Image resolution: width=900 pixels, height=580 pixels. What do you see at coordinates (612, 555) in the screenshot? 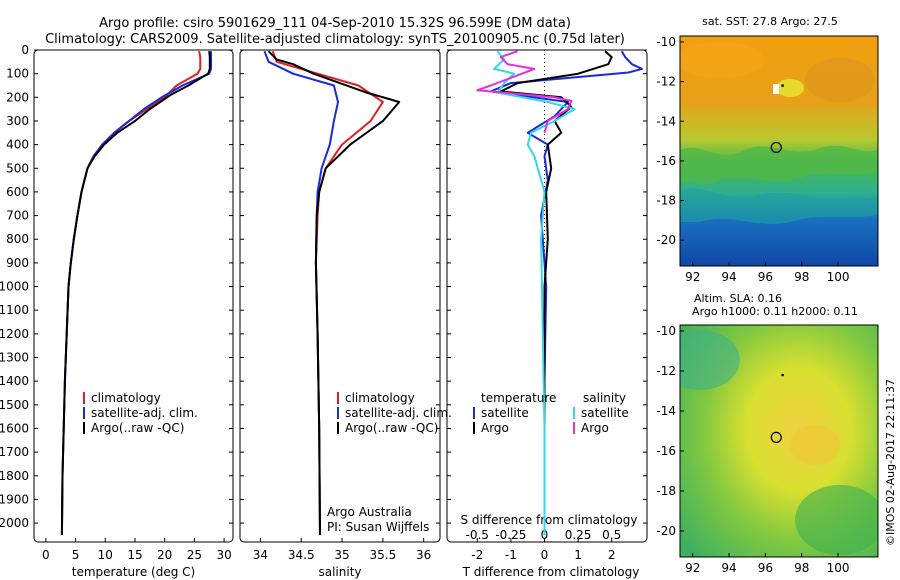
I see `x-tick-label: 2` at bounding box center [612, 555].